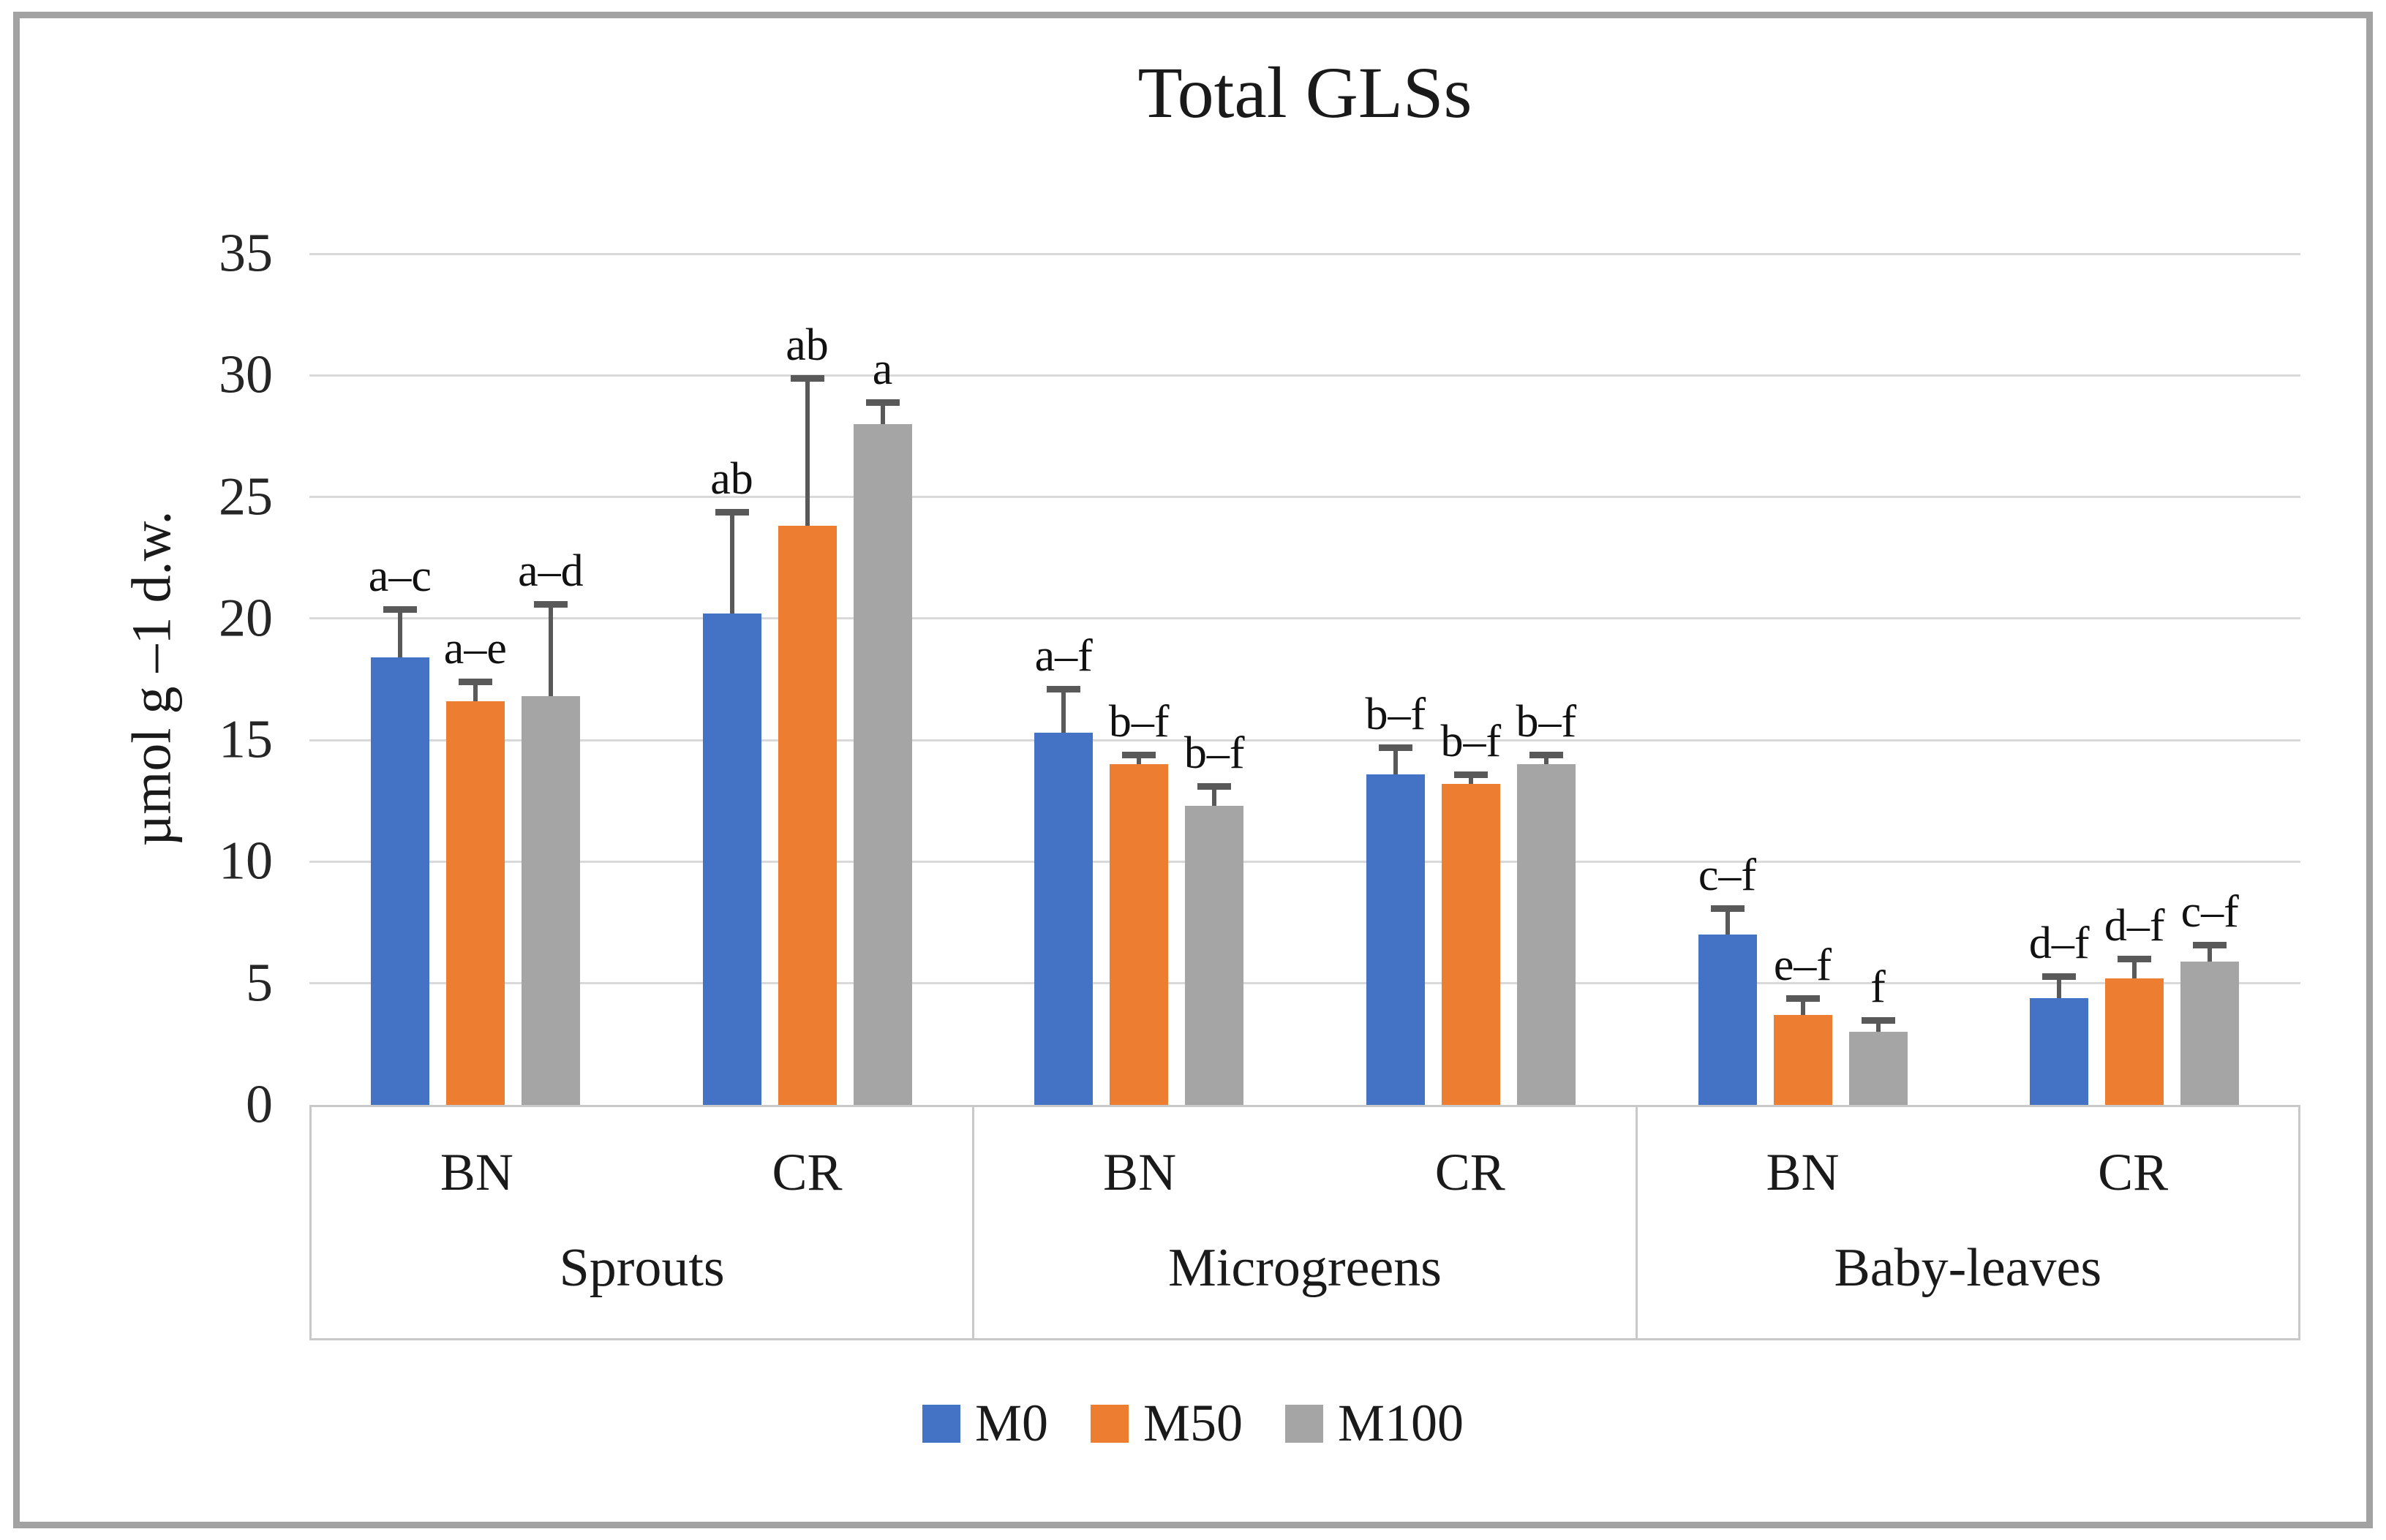  I want to click on y-tick-label: 35, so click(246, 253).